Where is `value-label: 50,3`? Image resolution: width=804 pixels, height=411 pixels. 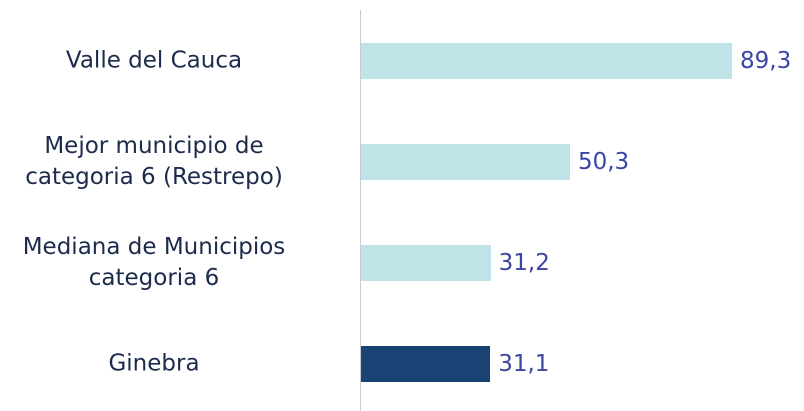 value-label: 50,3 is located at coordinates (603, 162).